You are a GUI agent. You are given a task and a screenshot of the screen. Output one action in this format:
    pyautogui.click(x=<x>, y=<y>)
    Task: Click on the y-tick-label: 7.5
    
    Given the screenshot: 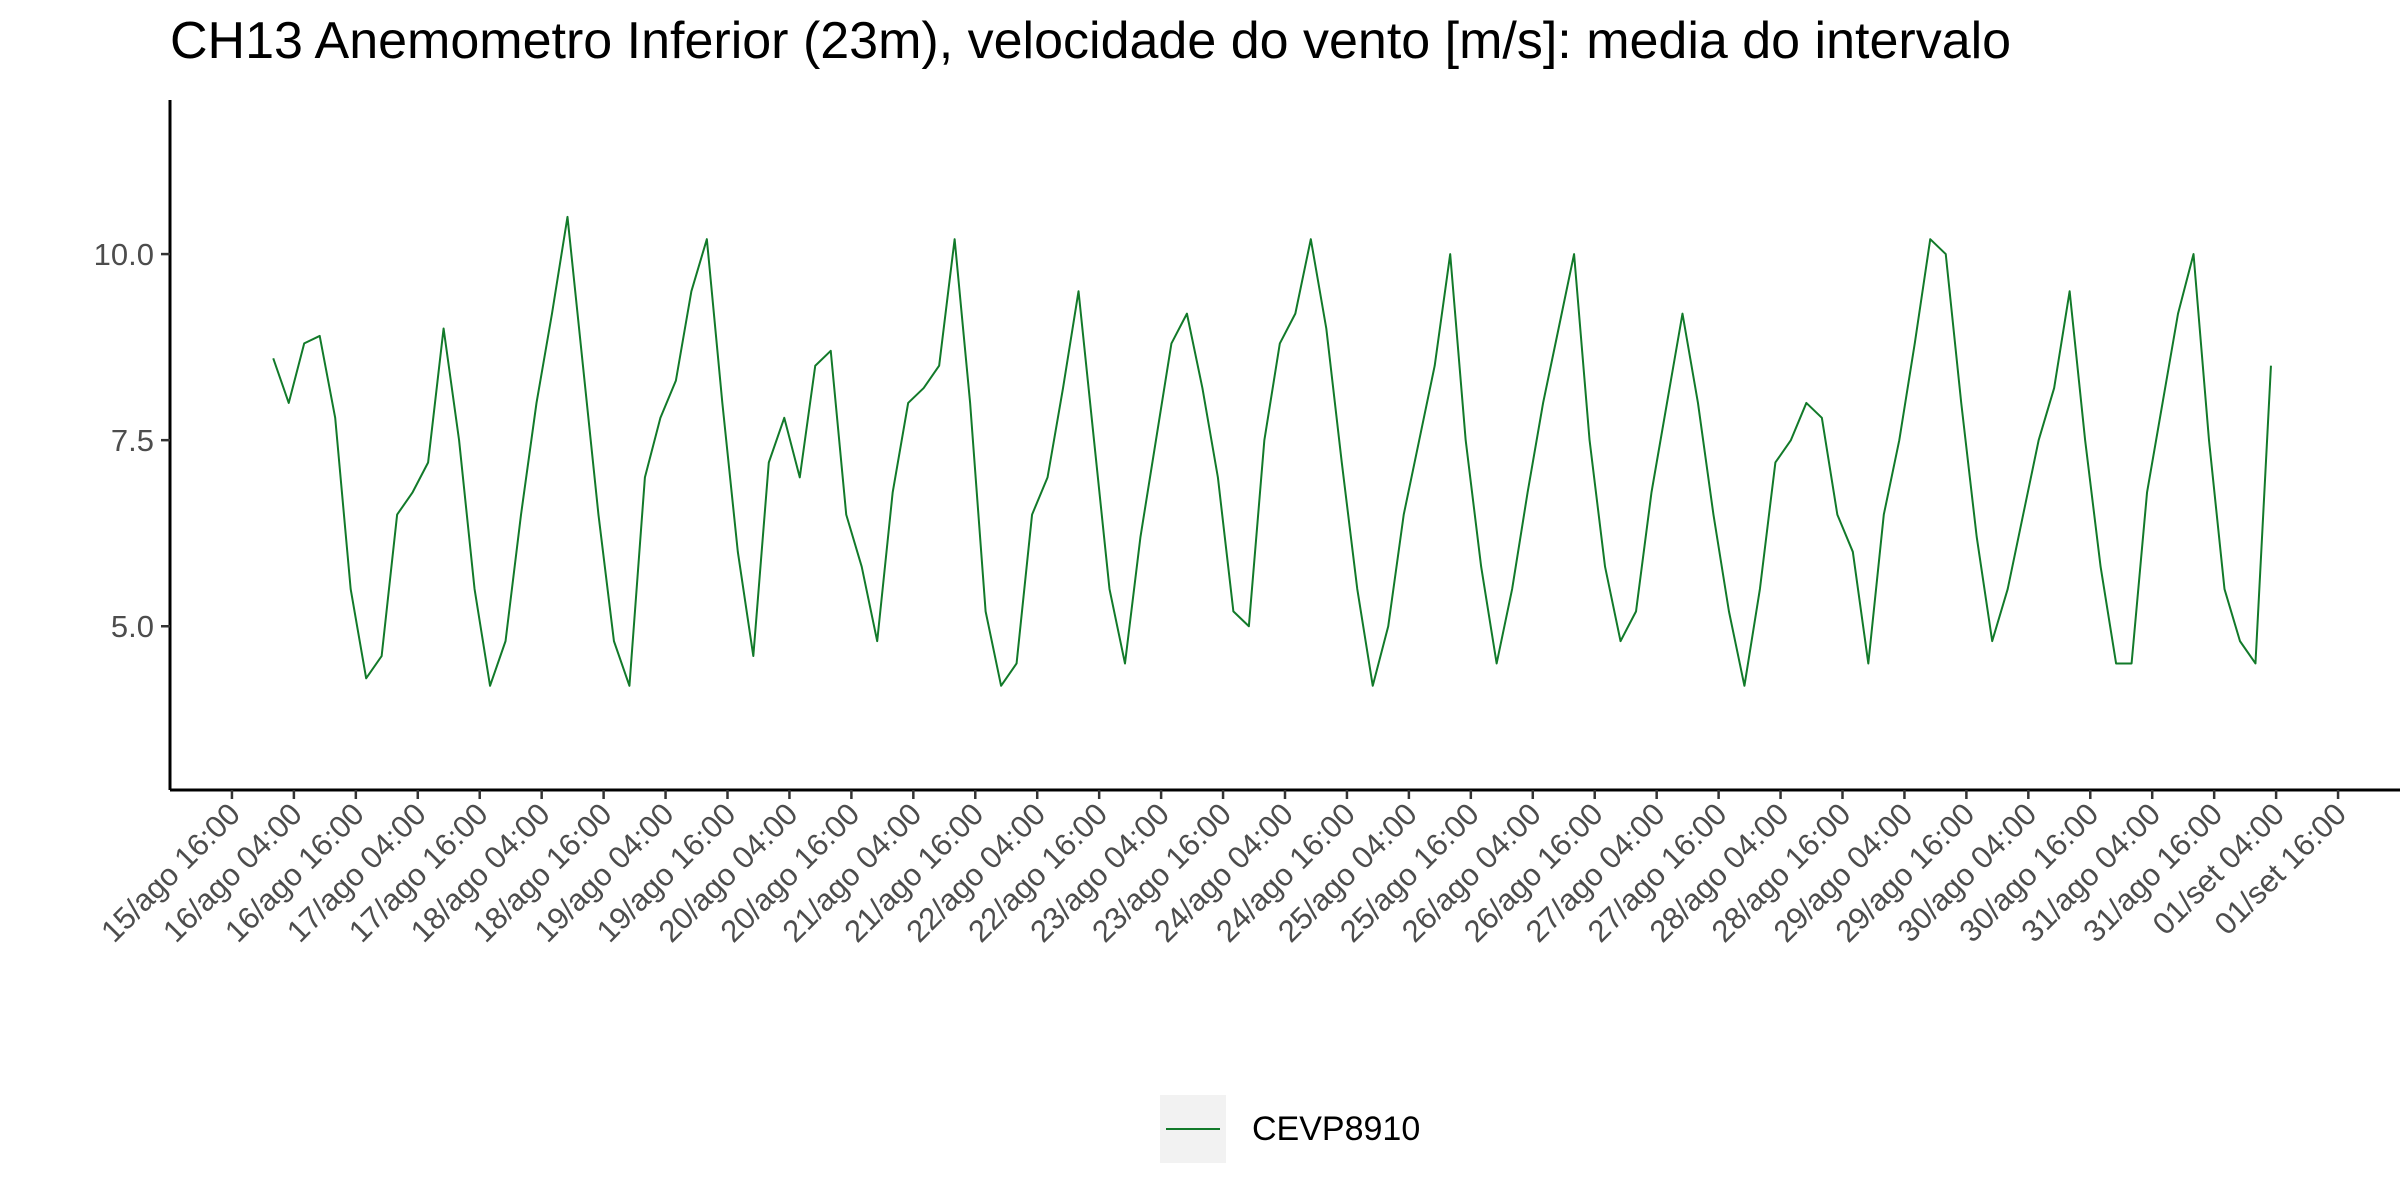 What is the action you would take?
    pyautogui.click(x=132, y=440)
    